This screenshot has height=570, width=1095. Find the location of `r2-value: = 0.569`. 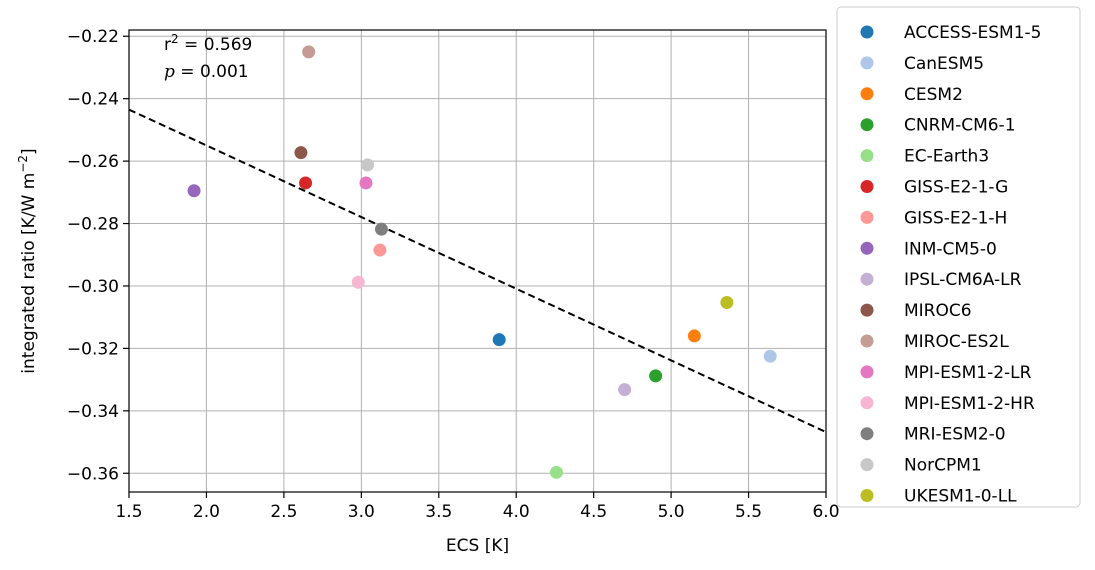

r2-value: = 0.569 is located at coordinates (216, 45).